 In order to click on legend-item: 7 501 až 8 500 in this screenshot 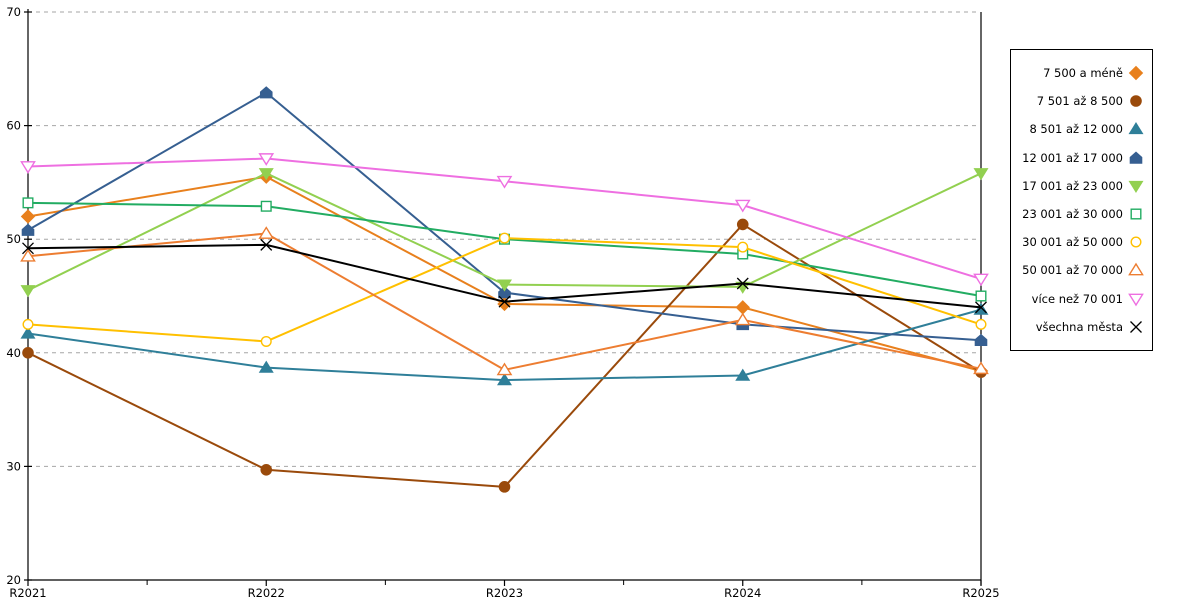, I will do `click(1079, 101)`.